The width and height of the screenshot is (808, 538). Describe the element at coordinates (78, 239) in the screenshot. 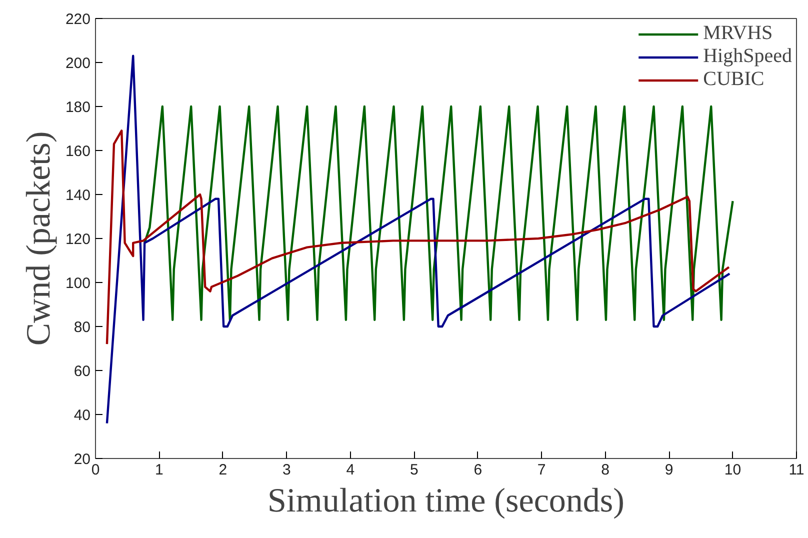

I see `y-tick-label: 120` at that location.